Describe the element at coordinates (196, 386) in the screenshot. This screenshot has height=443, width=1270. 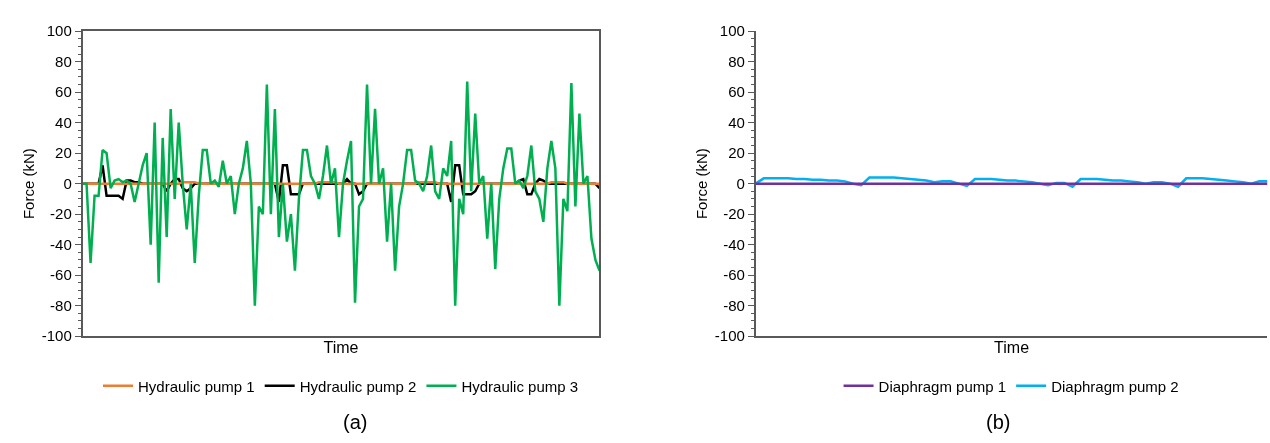
I see `legend-label: Hydraulic pump 1` at that location.